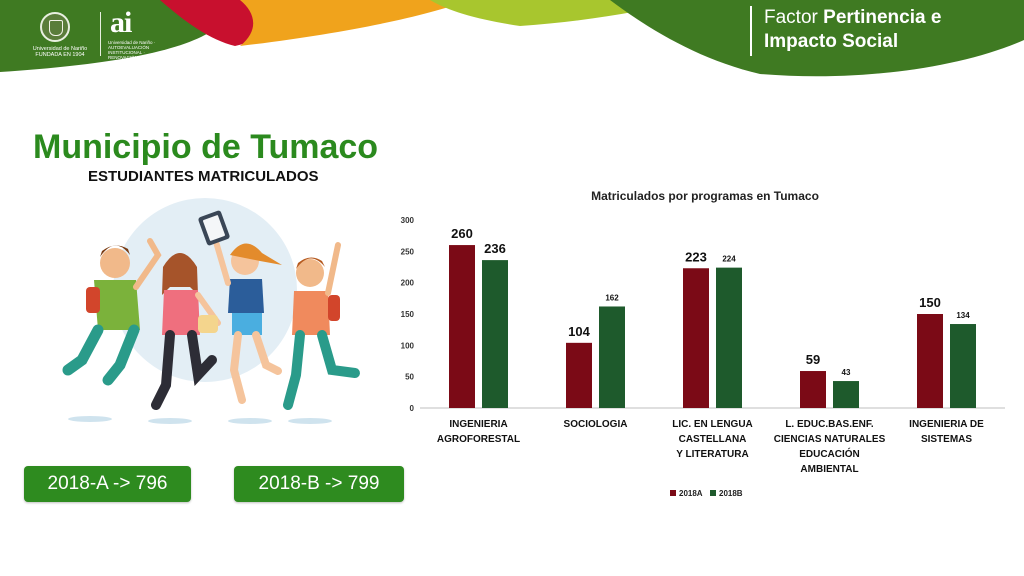 The width and height of the screenshot is (1024, 576). I want to click on factor-line-2: Impacto Social, so click(831, 41).